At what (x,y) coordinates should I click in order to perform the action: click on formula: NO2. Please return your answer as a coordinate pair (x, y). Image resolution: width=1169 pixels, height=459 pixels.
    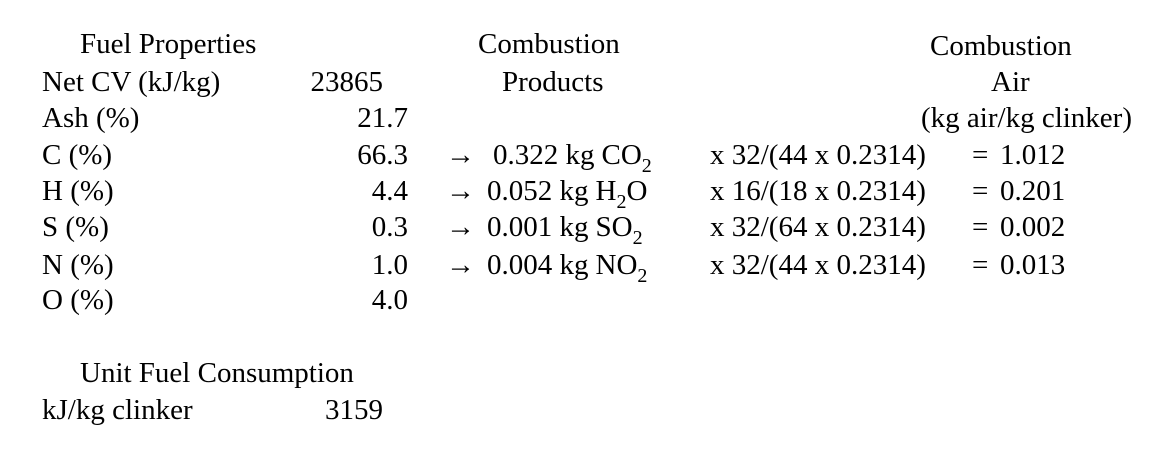
    Looking at the image, I should click on (621, 268).